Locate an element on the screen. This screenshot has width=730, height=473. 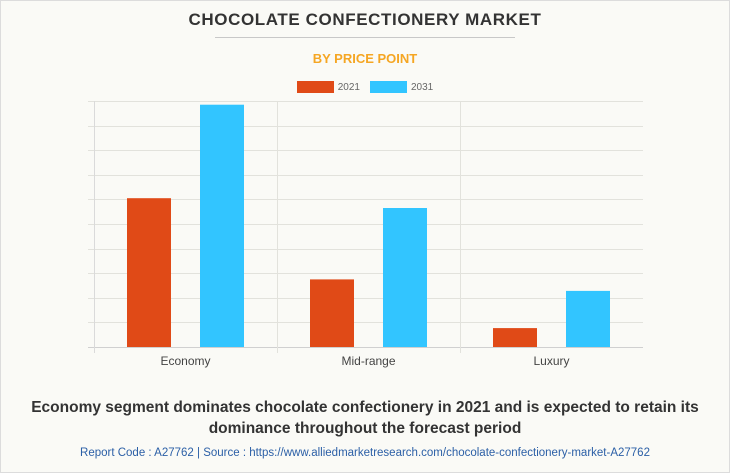
bar-mid-range-2031 is located at coordinates (405, 277).